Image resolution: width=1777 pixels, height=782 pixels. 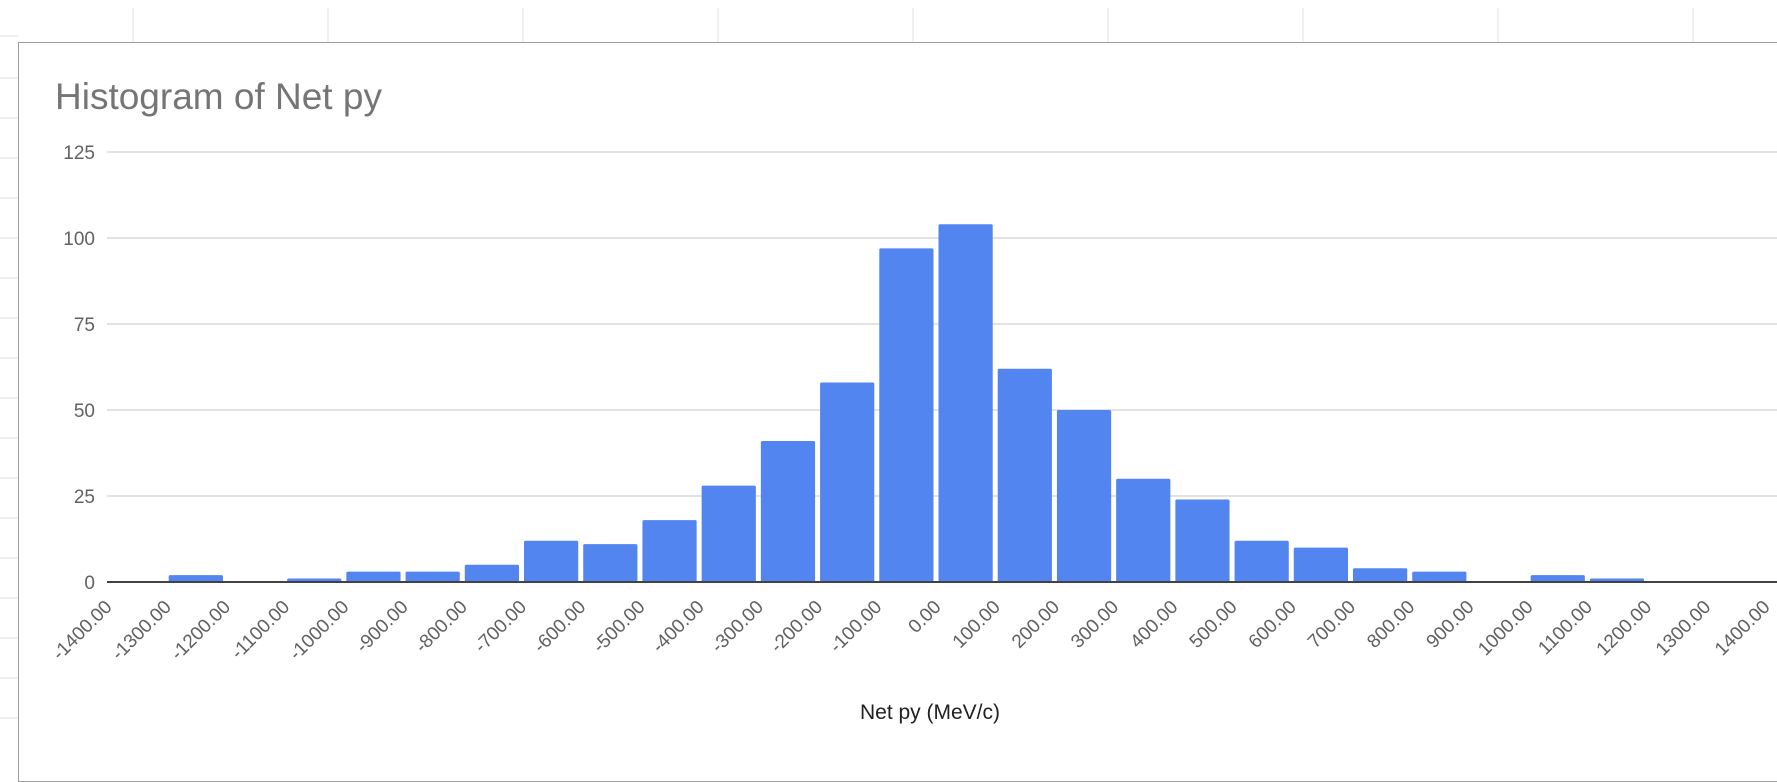 I want to click on x-tick-label: -400.00, so click(x=678, y=627).